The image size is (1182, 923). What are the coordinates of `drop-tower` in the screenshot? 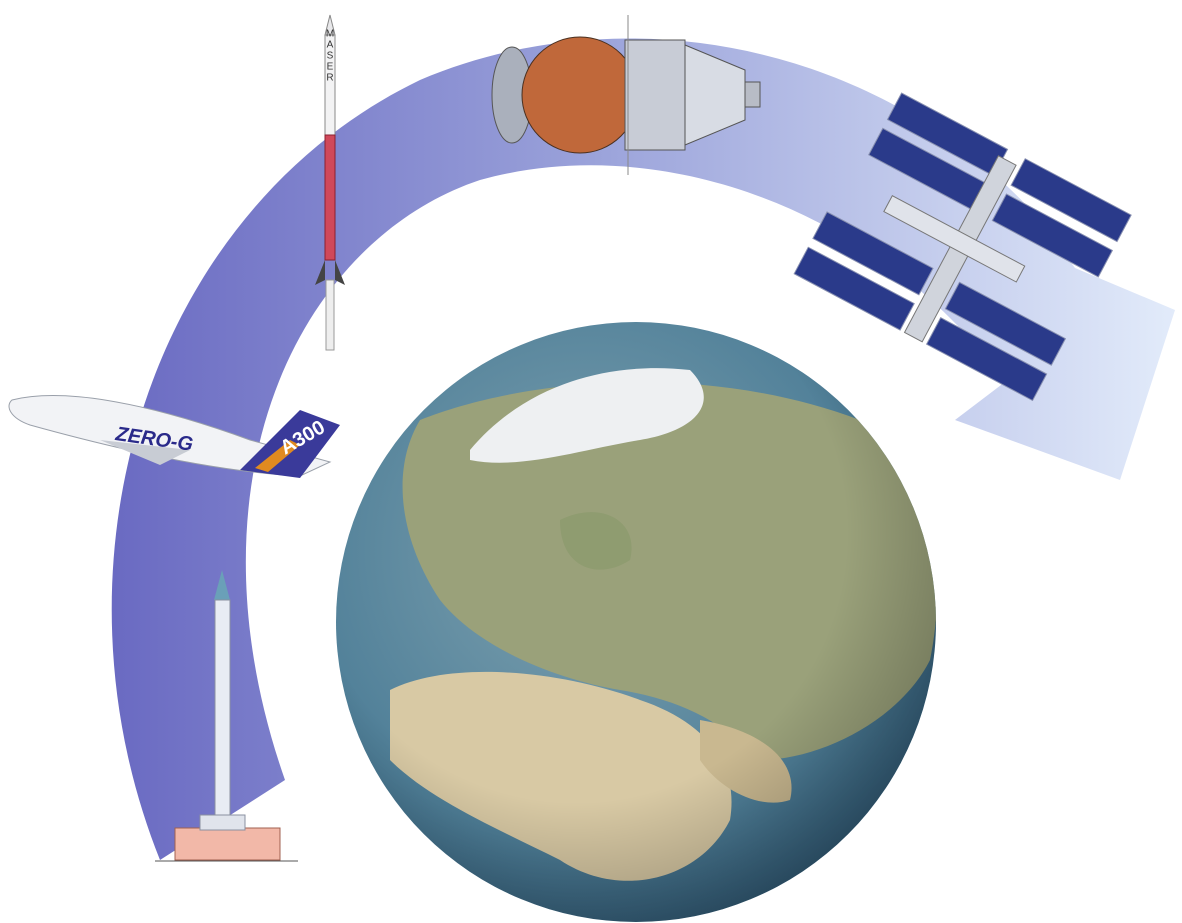 It's located at (226, 716).